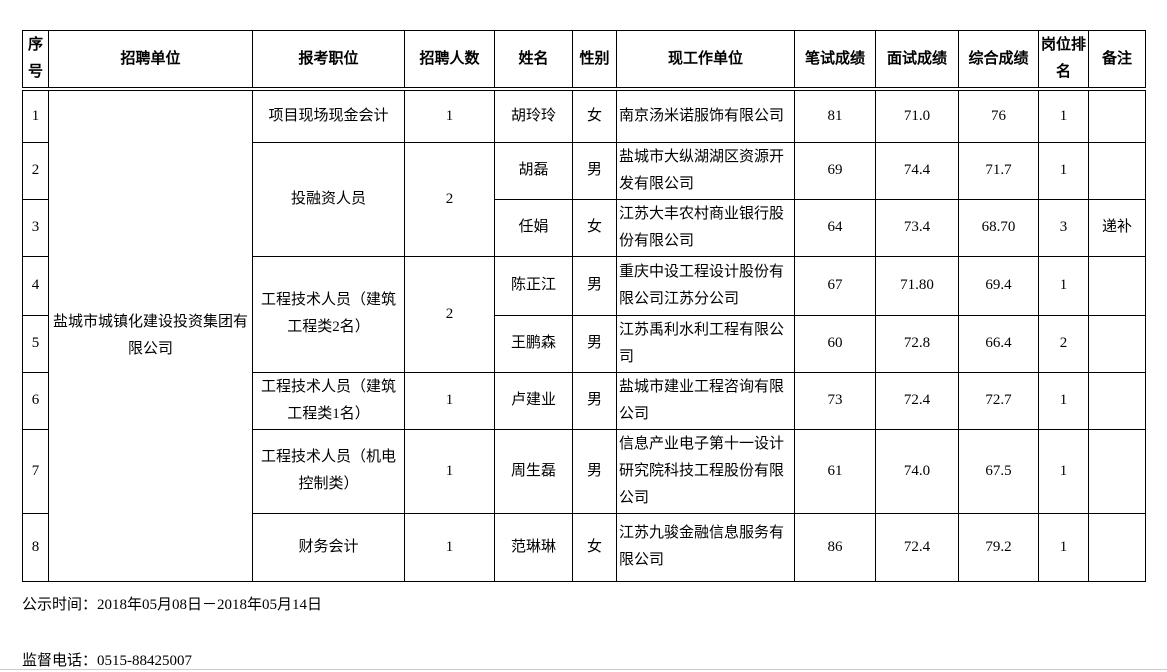 This screenshot has width=1167, height=672. I want to click on cell-name: 卢建业, so click(533, 400).